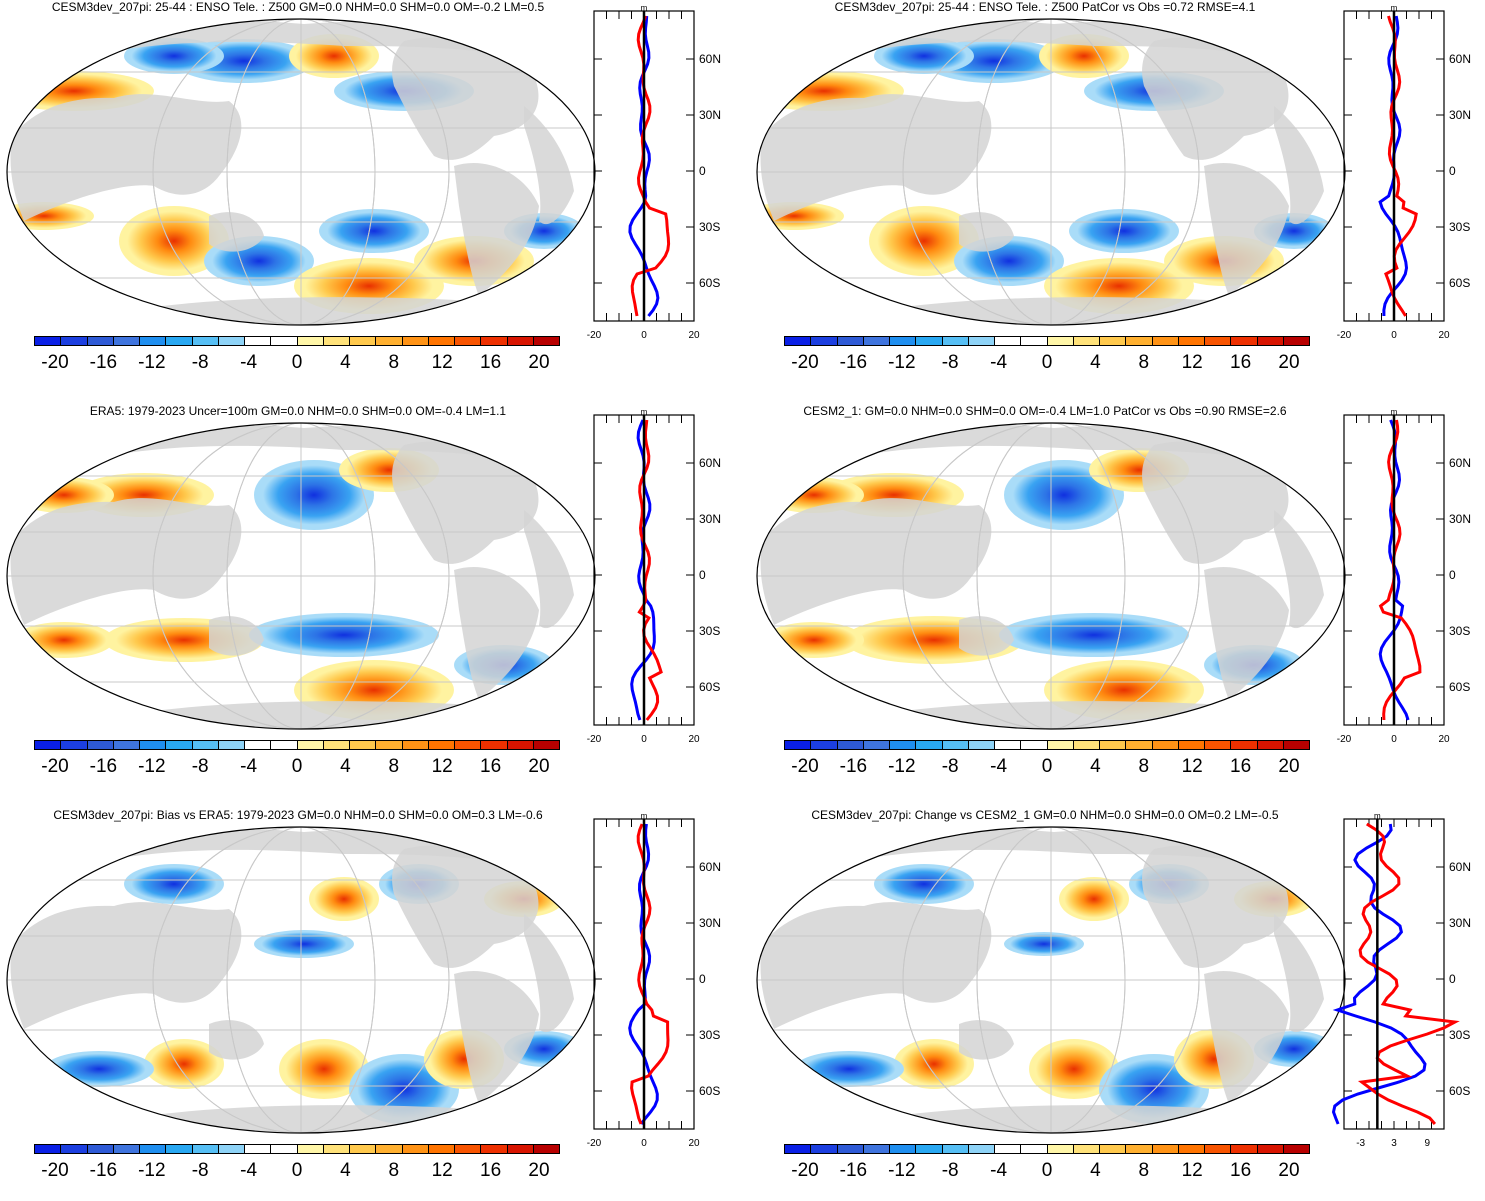 The image size is (1485, 1201). Describe the element at coordinates (1289, 766) in the screenshot. I see `colorbar-label: 20` at that location.